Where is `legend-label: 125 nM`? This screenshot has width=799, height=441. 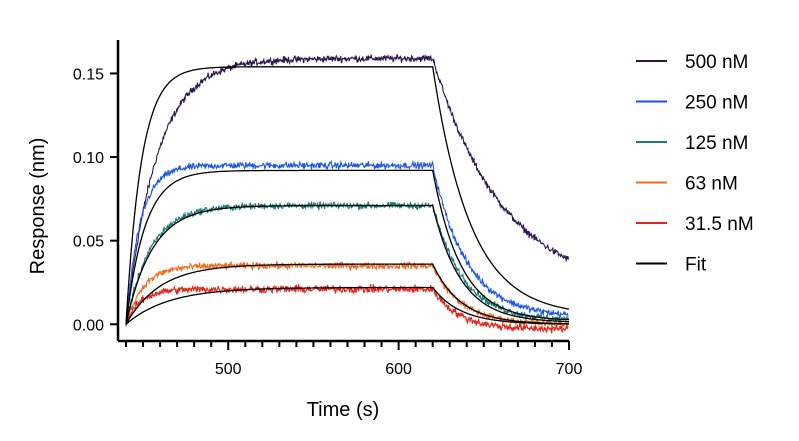
legend-label: 125 nM is located at coordinates (716, 143).